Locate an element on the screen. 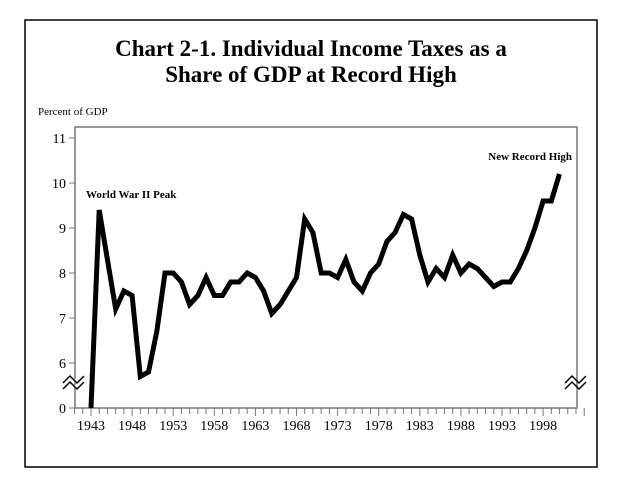 This screenshot has height=480, width=622. x-tick-label: 1998 is located at coordinates (543, 426).